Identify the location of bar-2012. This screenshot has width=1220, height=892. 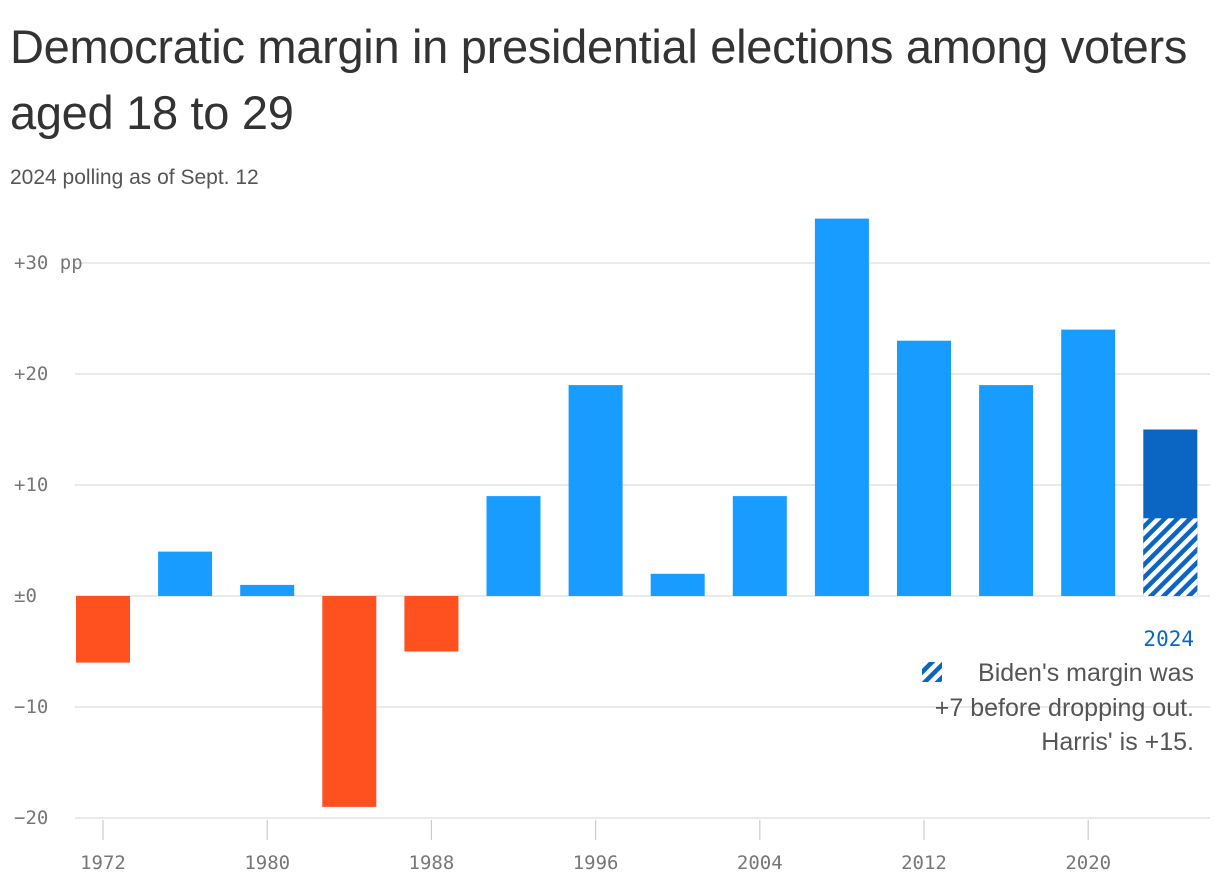
(924, 468).